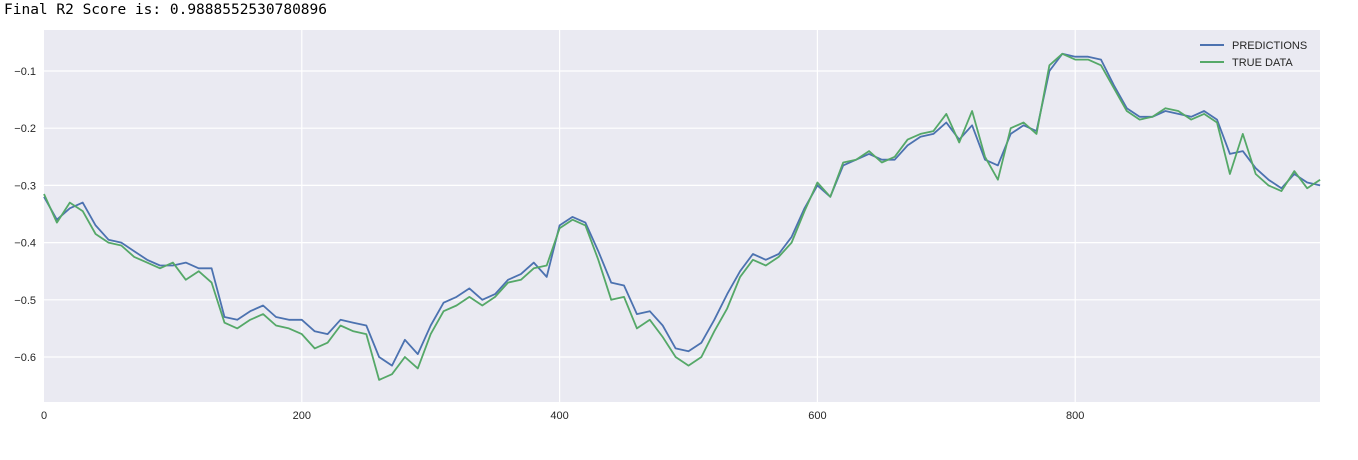  Describe the element at coordinates (1262, 63) in the screenshot. I see `legend-label: TRUE DATA` at that location.